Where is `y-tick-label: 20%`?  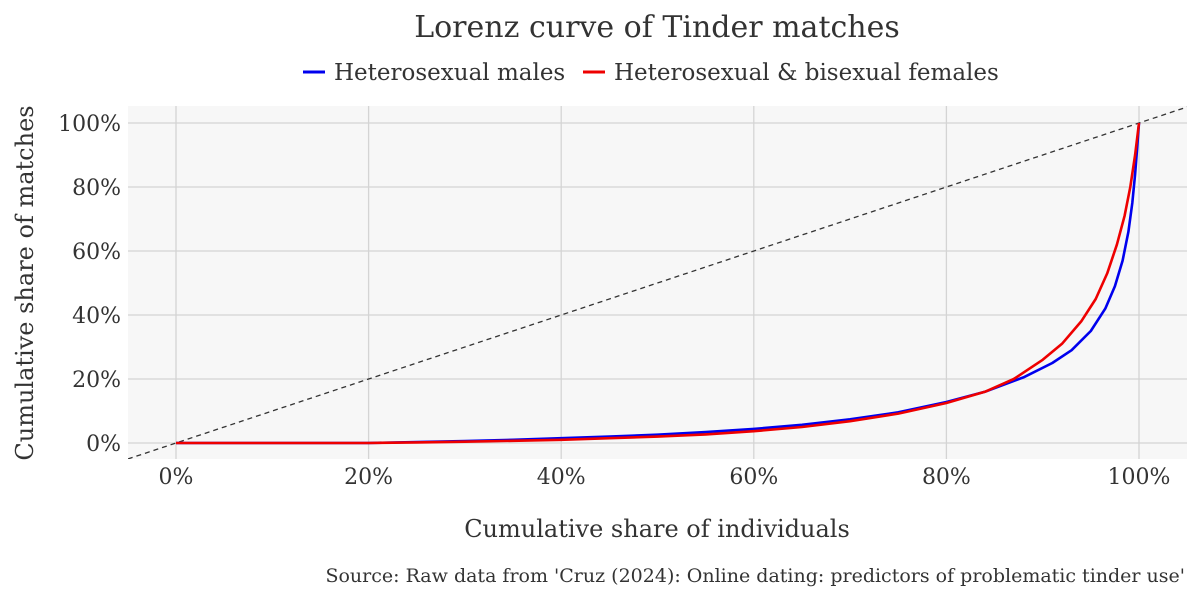
y-tick-label: 20% is located at coordinates (96, 380).